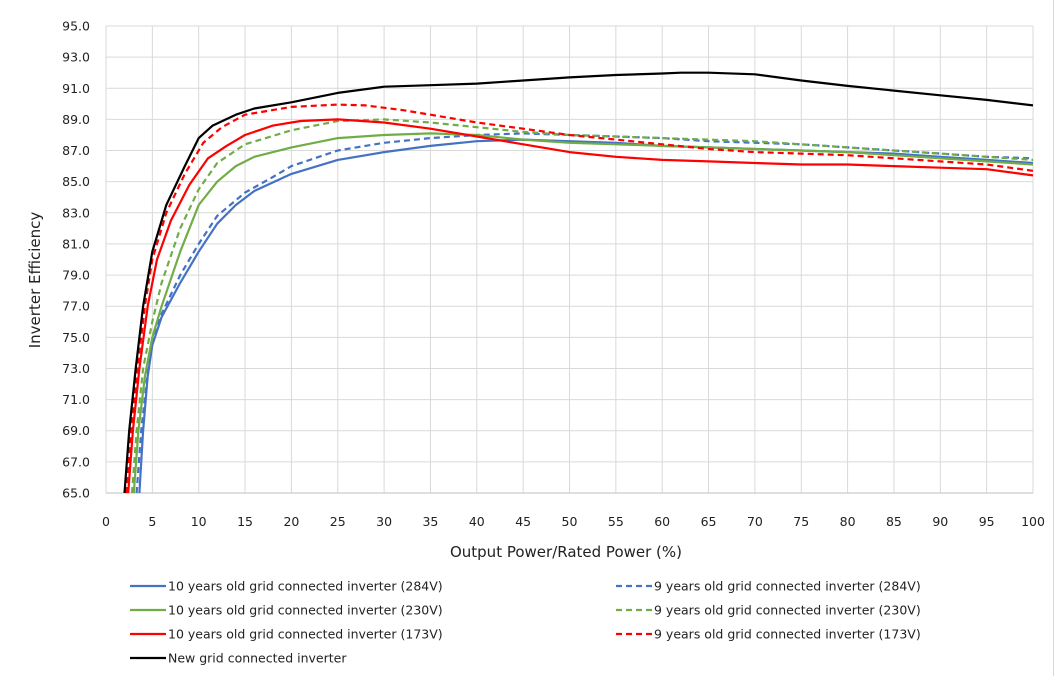  What do you see at coordinates (199, 521) in the screenshot?
I see `x-tick-label: 10` at bounding box center [199, 521].